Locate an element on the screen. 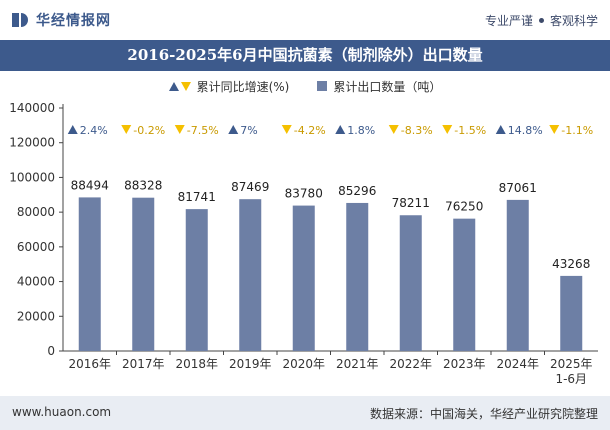 This screenshot has width=610, height=430. x-tick-label: 2016年 is located at coordinates (89, 364).